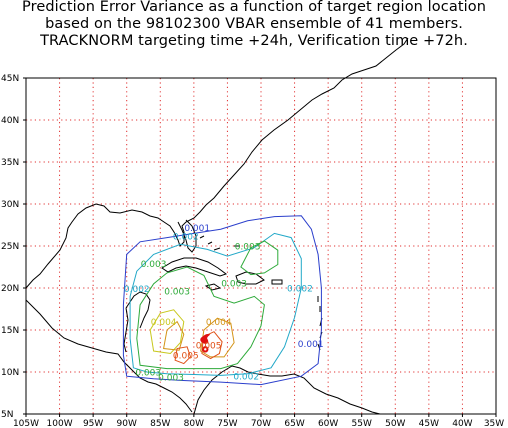  What do you see at coordinates (93, 423) in the screenshot?
I see `lon-tick-label: 95W` at bounding box center [93, 423].